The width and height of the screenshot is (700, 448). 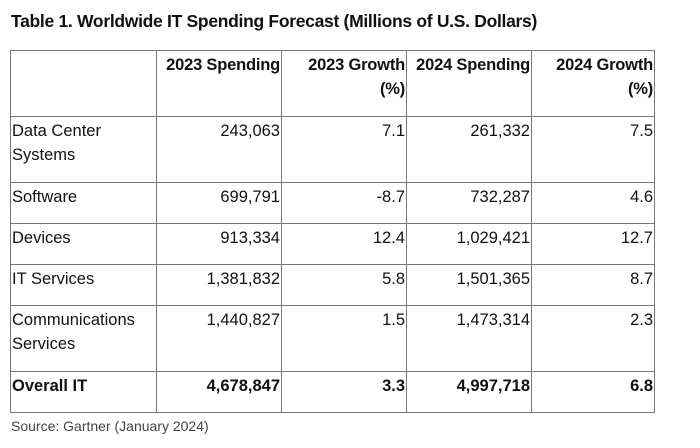 I want to click on source-note: Source: Gartner (January 2024), so click(x=110, y=426).